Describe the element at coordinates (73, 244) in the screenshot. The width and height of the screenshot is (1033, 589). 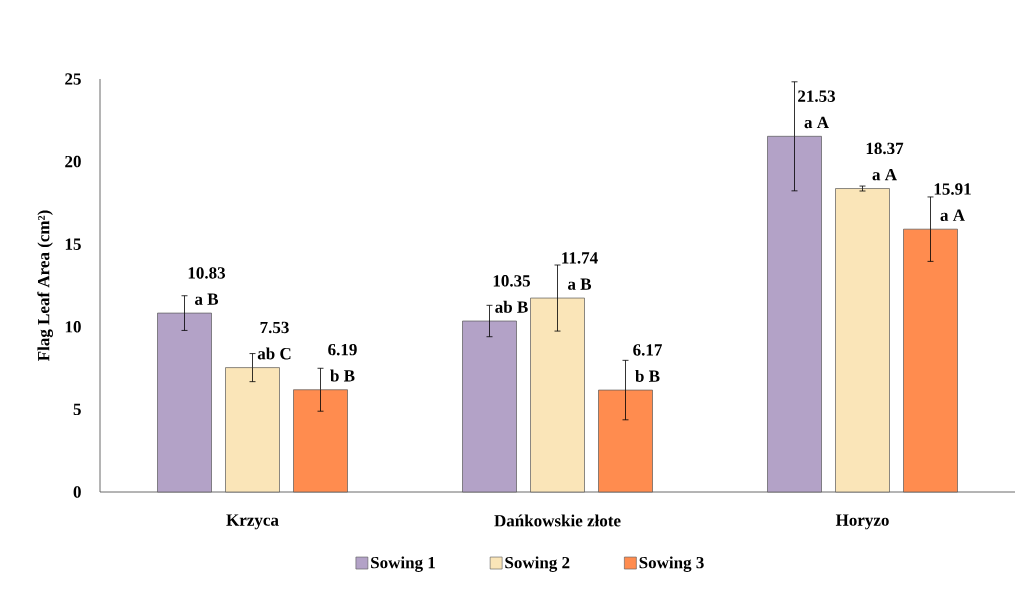
I see `y-tick-label: 15` at that location.